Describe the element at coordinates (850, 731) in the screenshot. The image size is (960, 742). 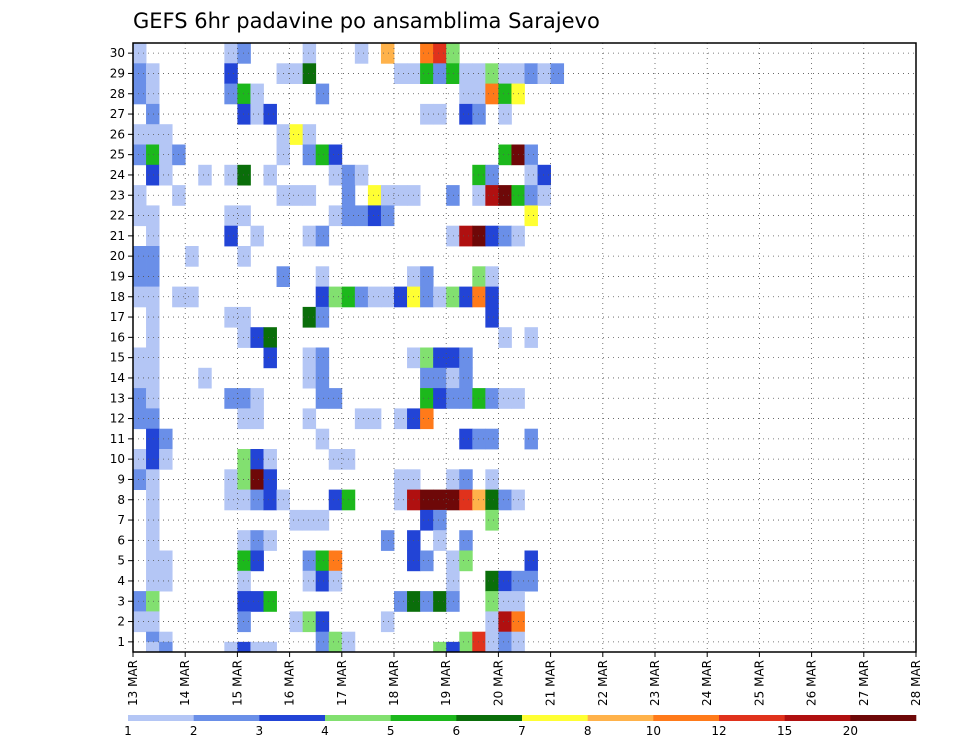
I see `colorbar-label: 20` at that location.